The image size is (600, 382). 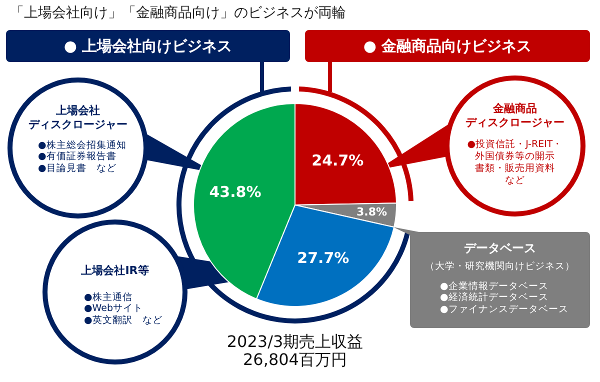 I want to click on text: （大学・研究機関向けビジネス）, so click(x=500, y=266).